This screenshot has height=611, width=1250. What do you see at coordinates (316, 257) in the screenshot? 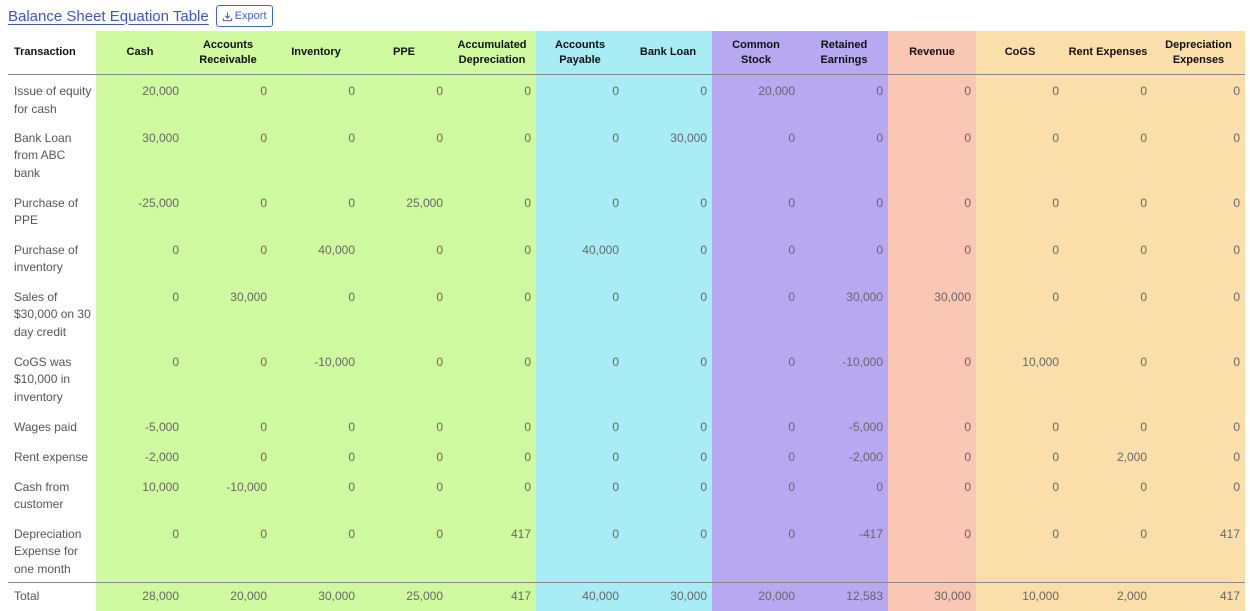
I see `value-cell: 40,000` at bounding box center [316, 257].